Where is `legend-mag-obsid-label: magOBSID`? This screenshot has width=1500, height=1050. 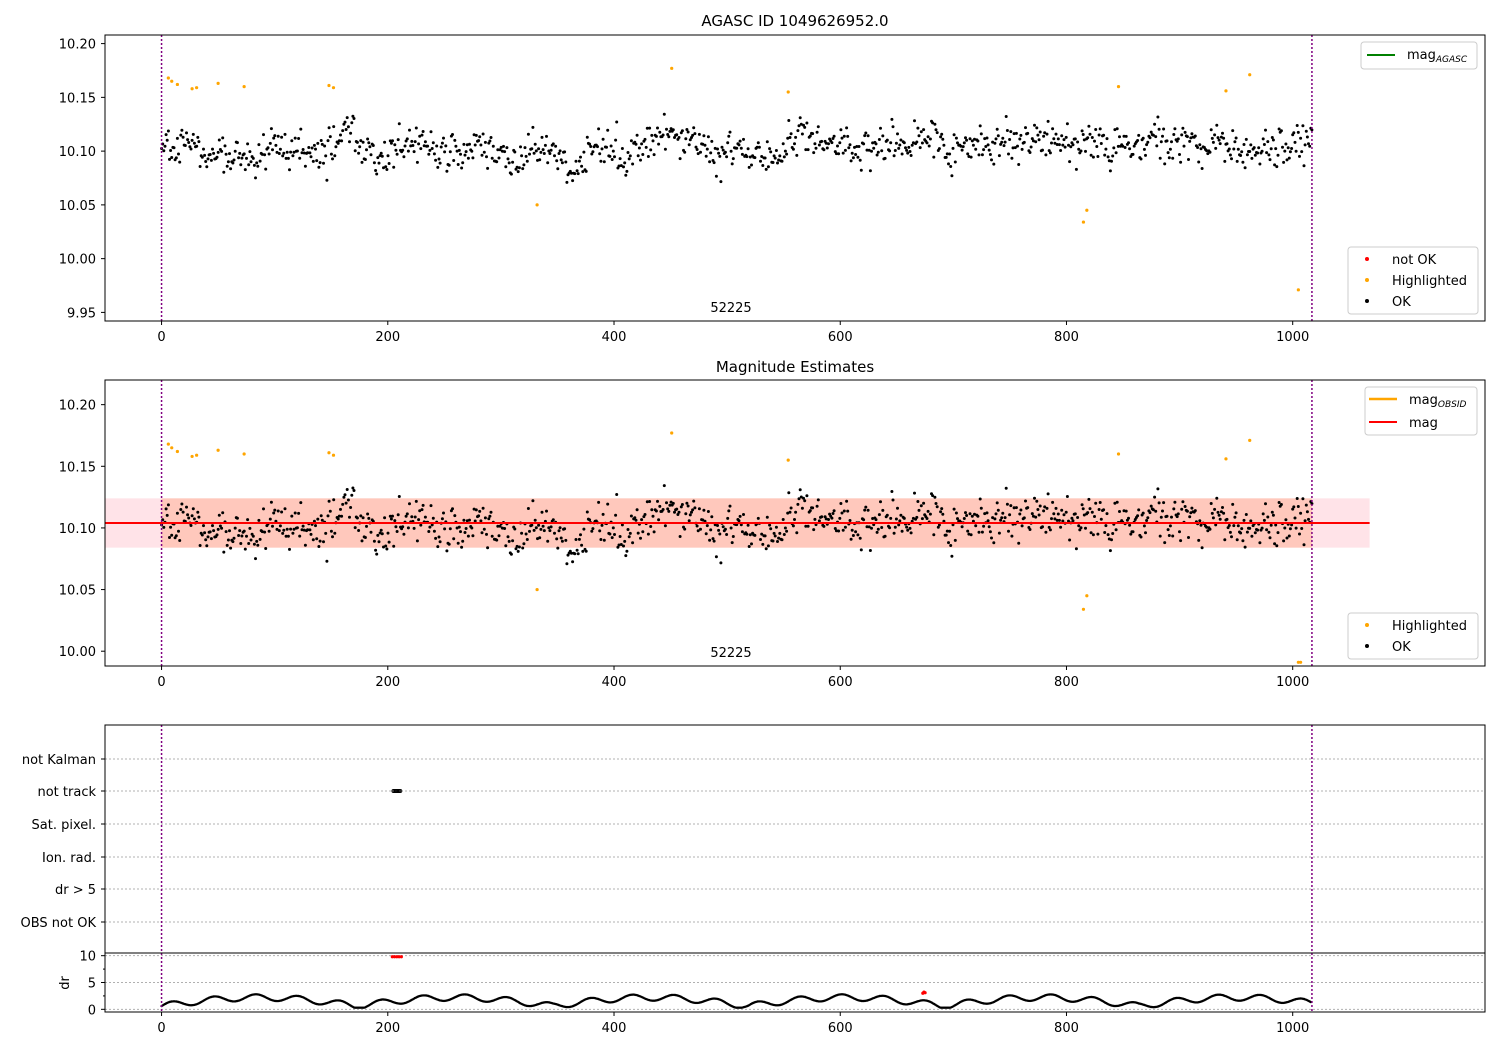
legend-mag-obsid-label: magOBSID is located at coordinates (1438, 401).